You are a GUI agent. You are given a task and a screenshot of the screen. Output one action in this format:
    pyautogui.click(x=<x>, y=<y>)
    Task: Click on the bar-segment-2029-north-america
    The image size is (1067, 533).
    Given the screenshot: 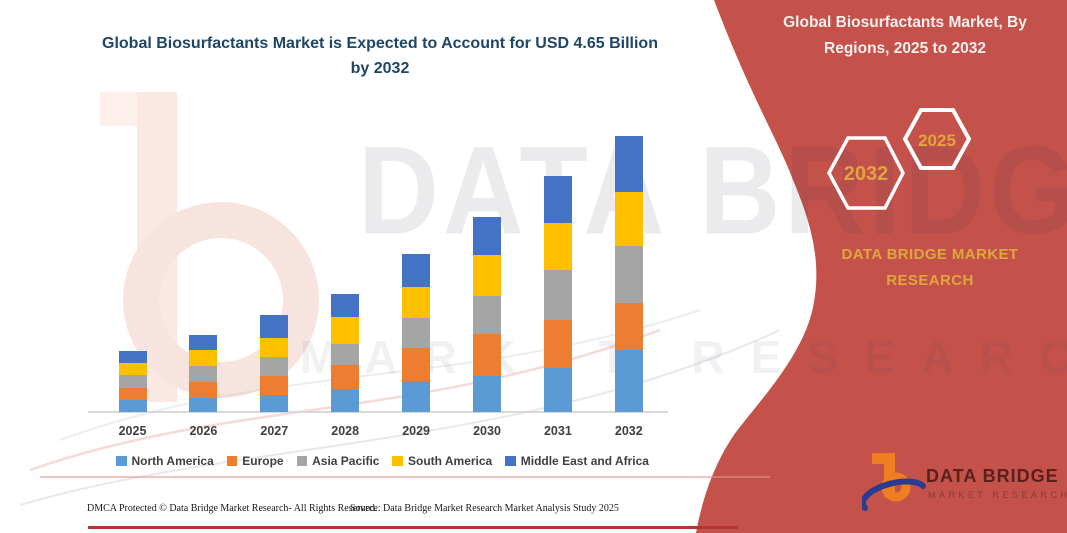 What is the action you would take?
    pyautogui.click(x=416, y=396)
    